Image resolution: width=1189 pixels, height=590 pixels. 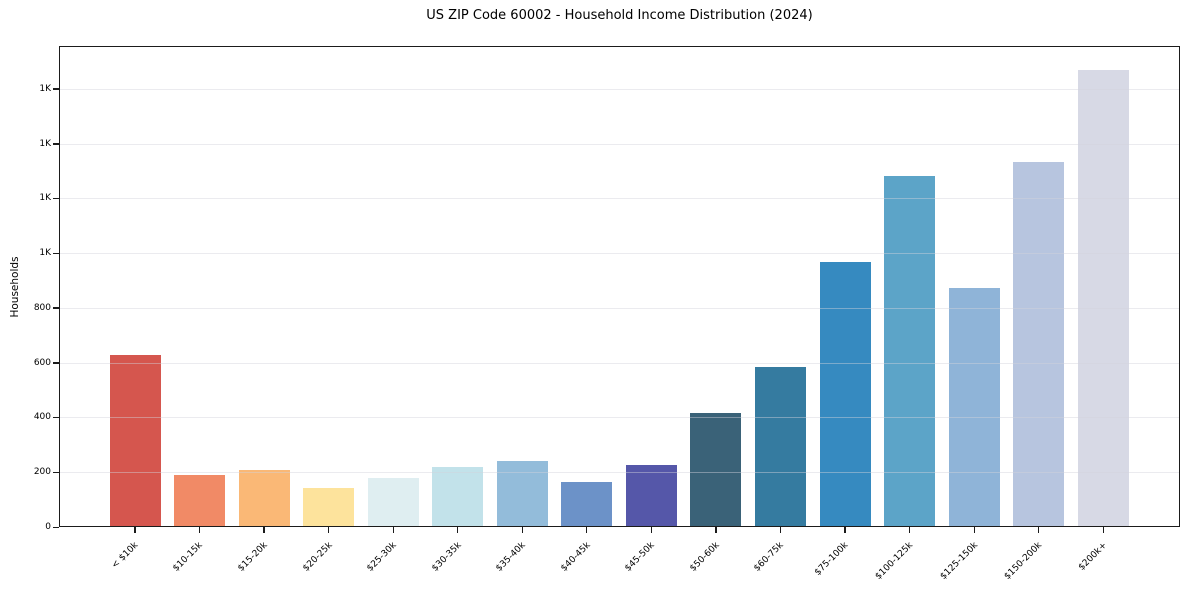 I want to click on x-tick-label: $100-125k, so click(x=894, y=561).